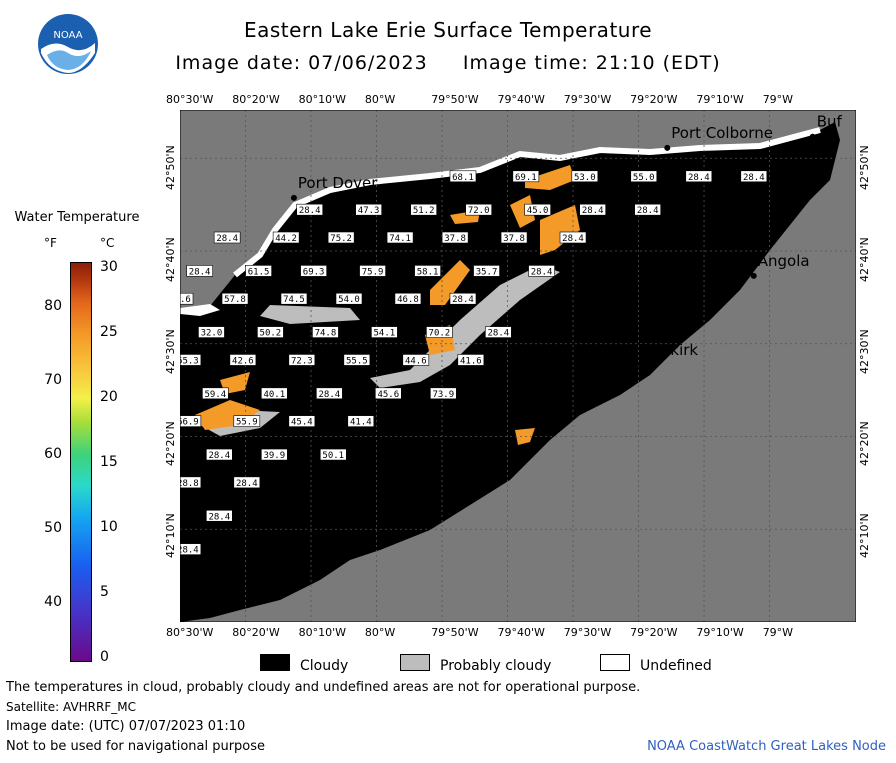  What do you see at coordinates (526, 178) in the screenshot?
I see `svg-text: 69.1` at bounding box center [526, 178].